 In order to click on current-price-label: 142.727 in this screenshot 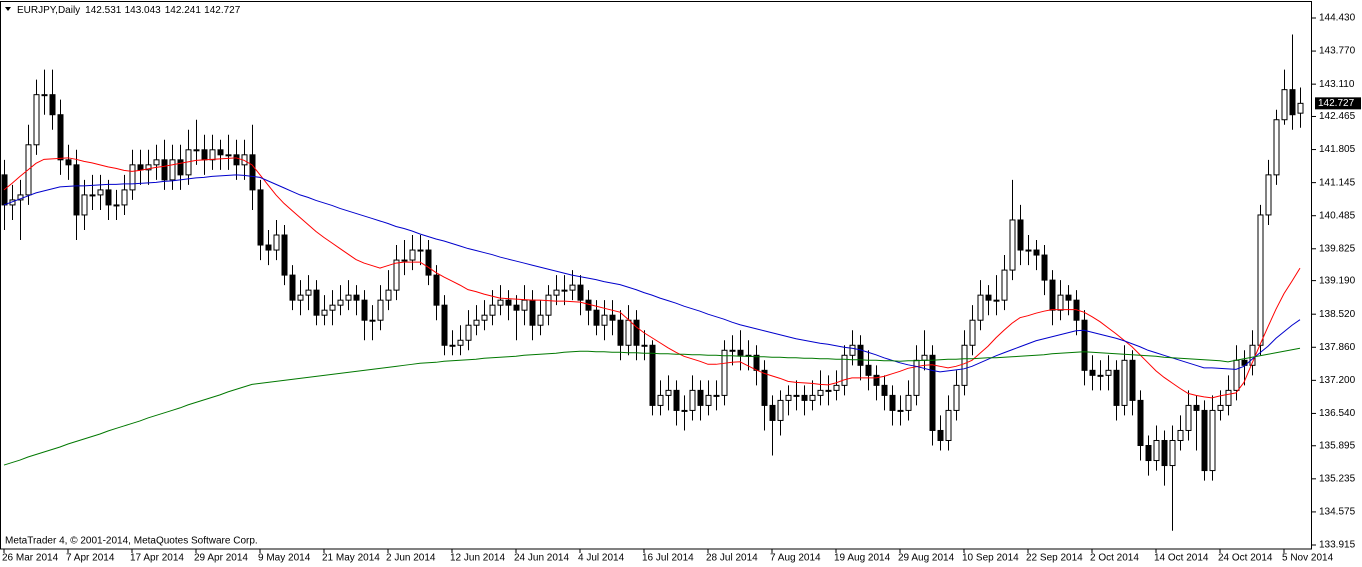, I will do `click(1336, 103)`.